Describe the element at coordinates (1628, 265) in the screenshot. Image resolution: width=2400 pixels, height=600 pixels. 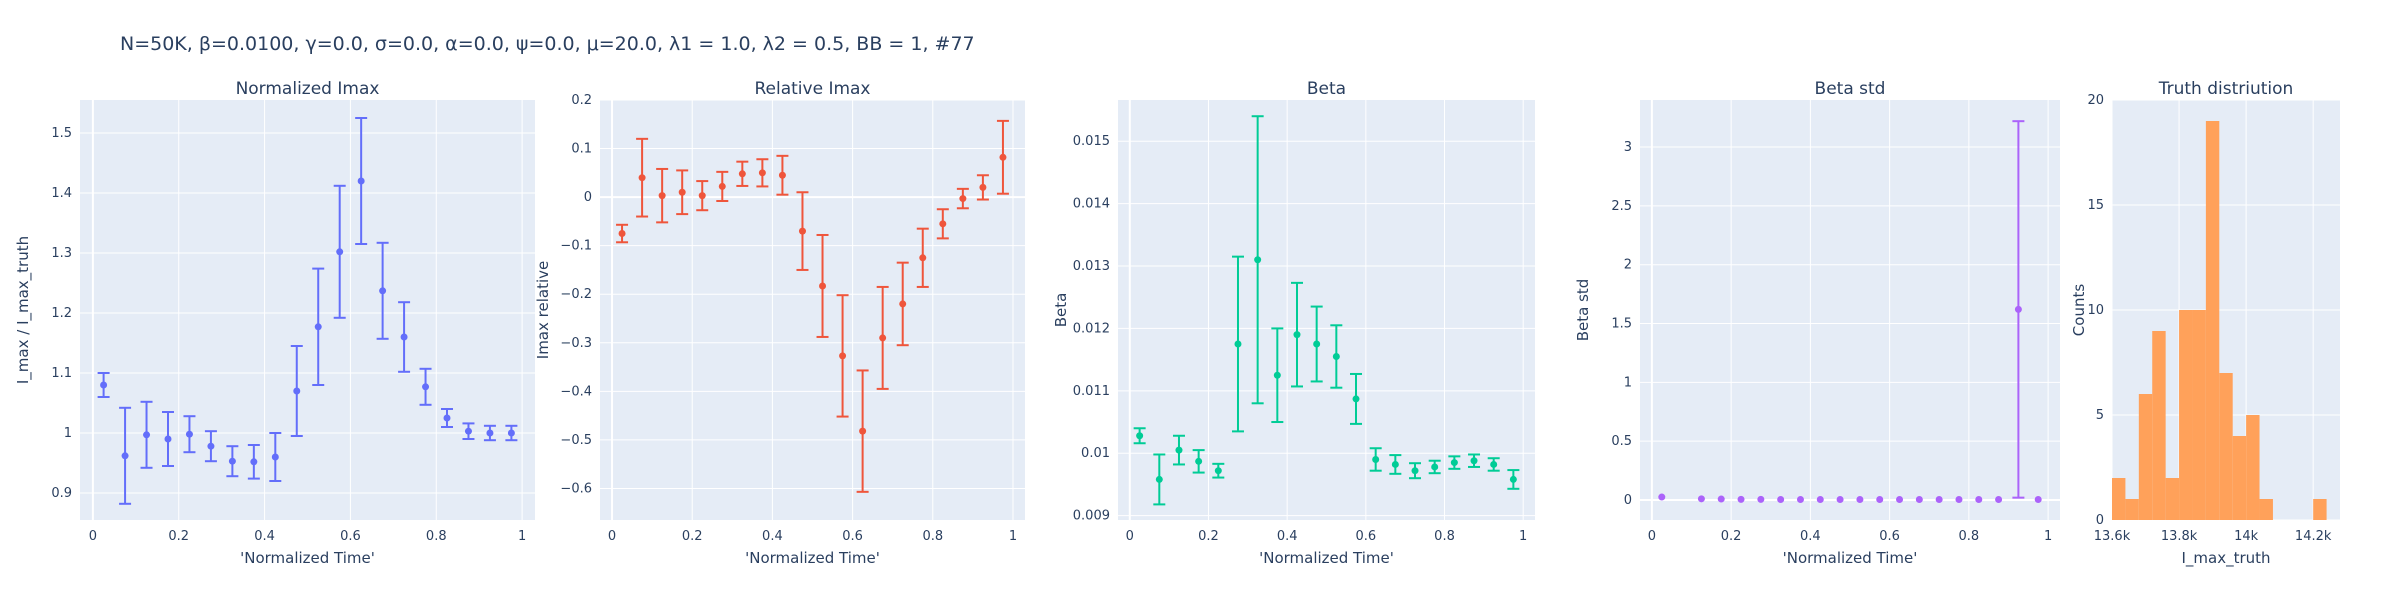
I see `y-tick-label: 2` at that location.